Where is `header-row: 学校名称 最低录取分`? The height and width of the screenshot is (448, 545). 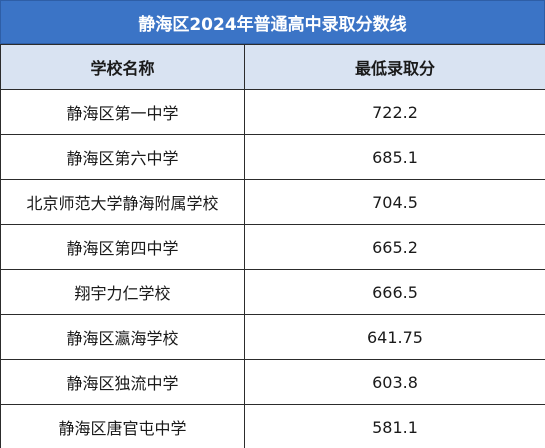
header-row: 学校名称 最低录取分 is located at coordinates (272, 67).